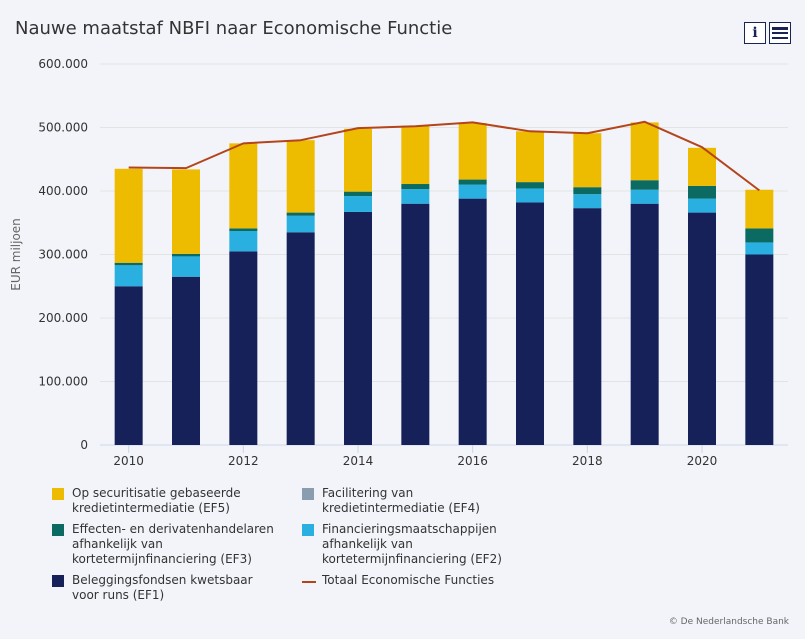 The height and width of the screenshot is (639, 805). I want to click on legend-item: Totaal Economische Functies, so click(427, 588).